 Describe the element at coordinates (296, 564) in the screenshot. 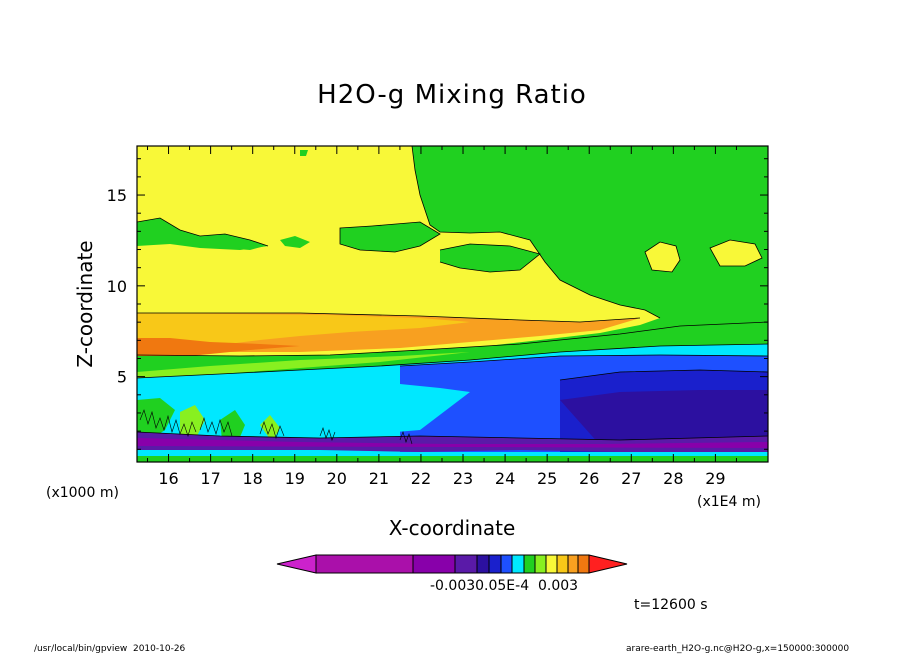

I see `colorbar-min-arrow` at that location.